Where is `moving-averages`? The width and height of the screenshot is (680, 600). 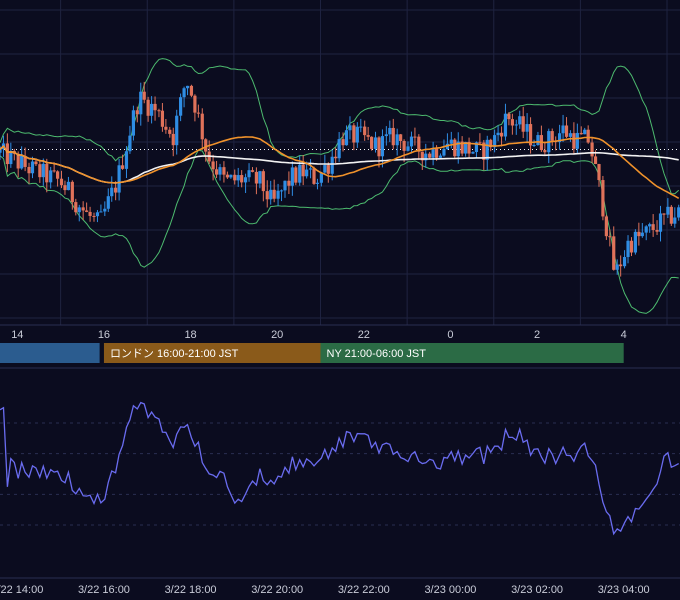
moving-averages is located at coordinates (340, 167).